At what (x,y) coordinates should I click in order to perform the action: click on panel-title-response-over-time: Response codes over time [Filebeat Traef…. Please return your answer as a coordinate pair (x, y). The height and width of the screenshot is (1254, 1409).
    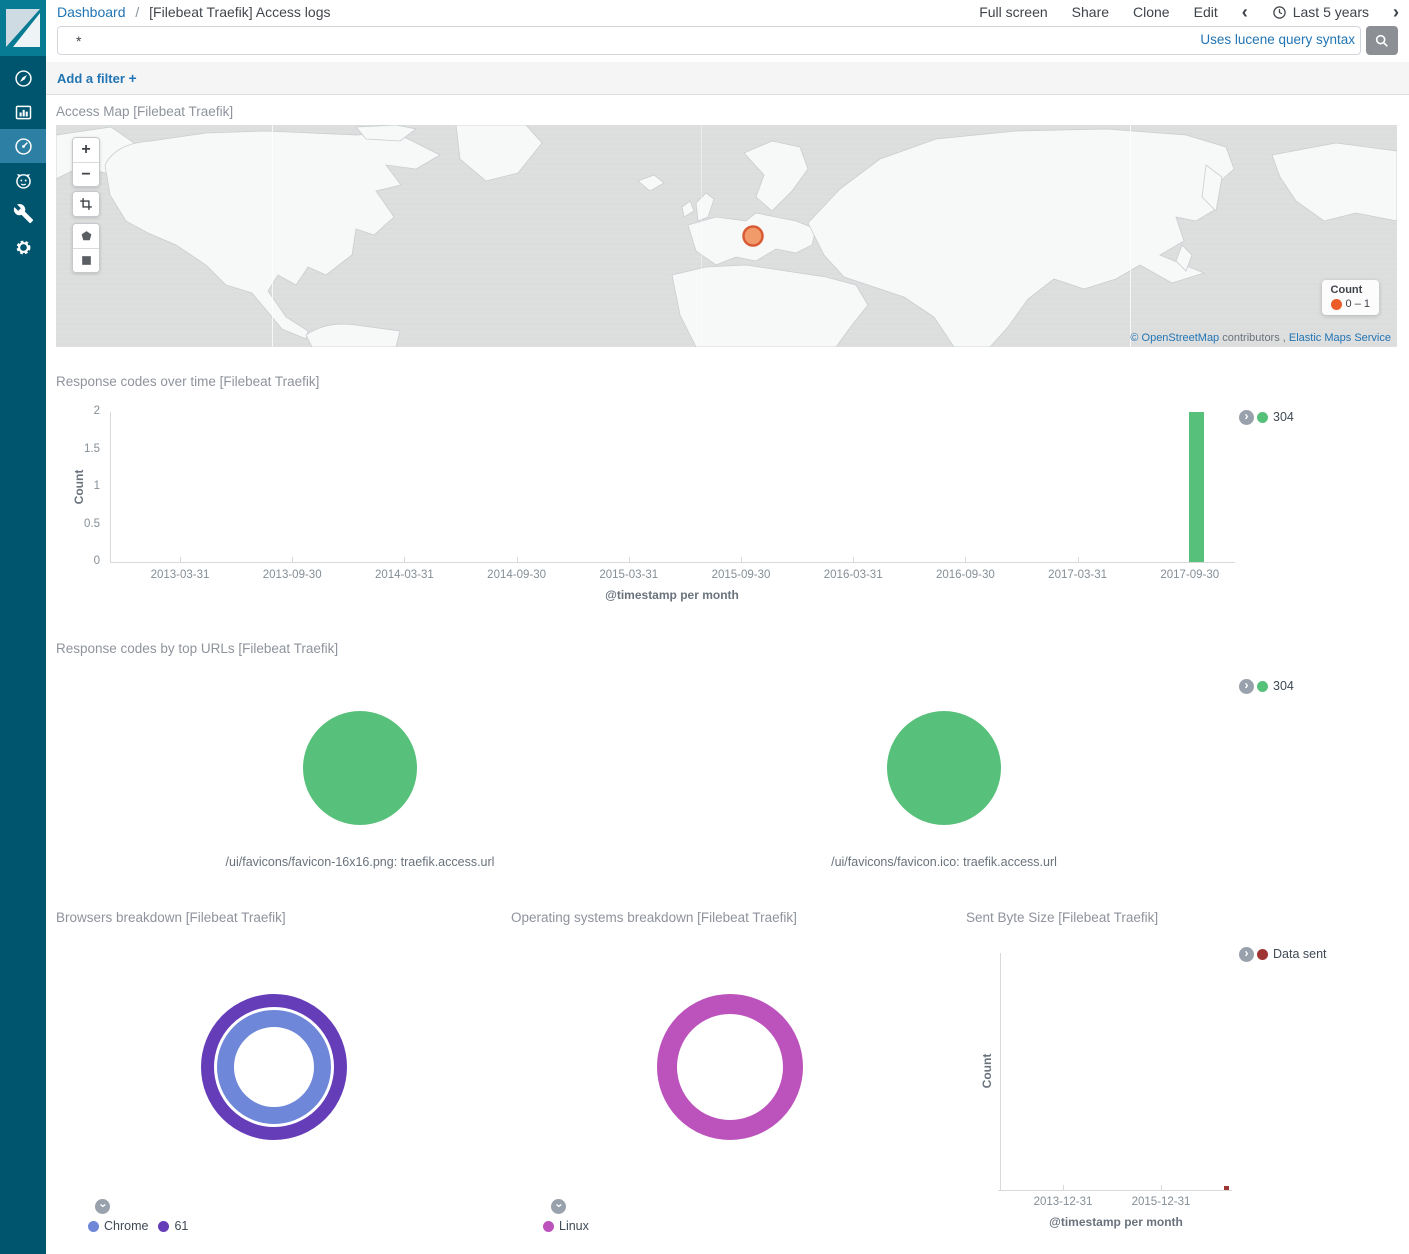
    Looking at the image, I should click on (188, 381).